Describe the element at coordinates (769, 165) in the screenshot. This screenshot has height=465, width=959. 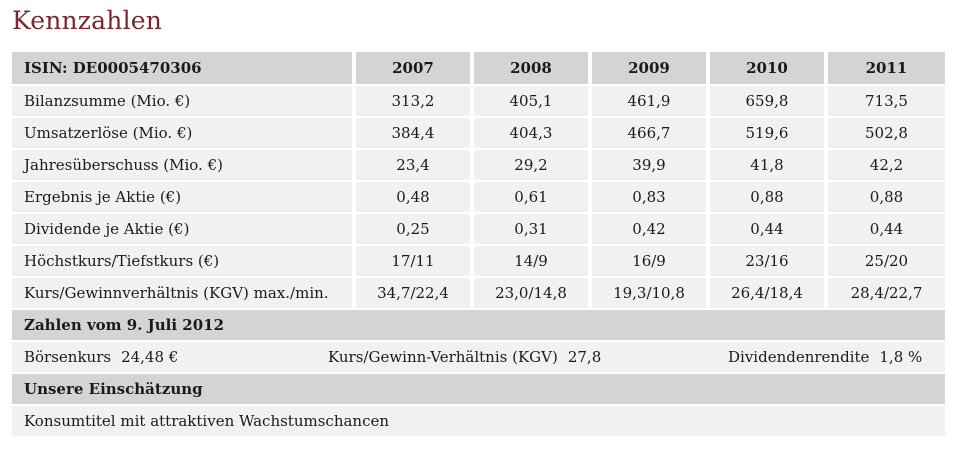
I see `row-value: 41,8` at that location.